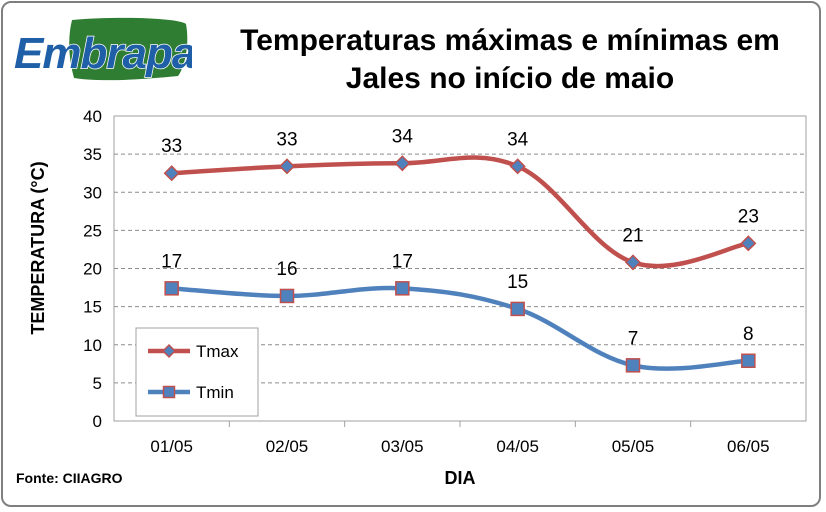 The width and height of the screenshot is (826, 512). Describe the element at coordinates (517, 446) in the screenshot. I see `x-tick-label-3: 04/05` at that location.